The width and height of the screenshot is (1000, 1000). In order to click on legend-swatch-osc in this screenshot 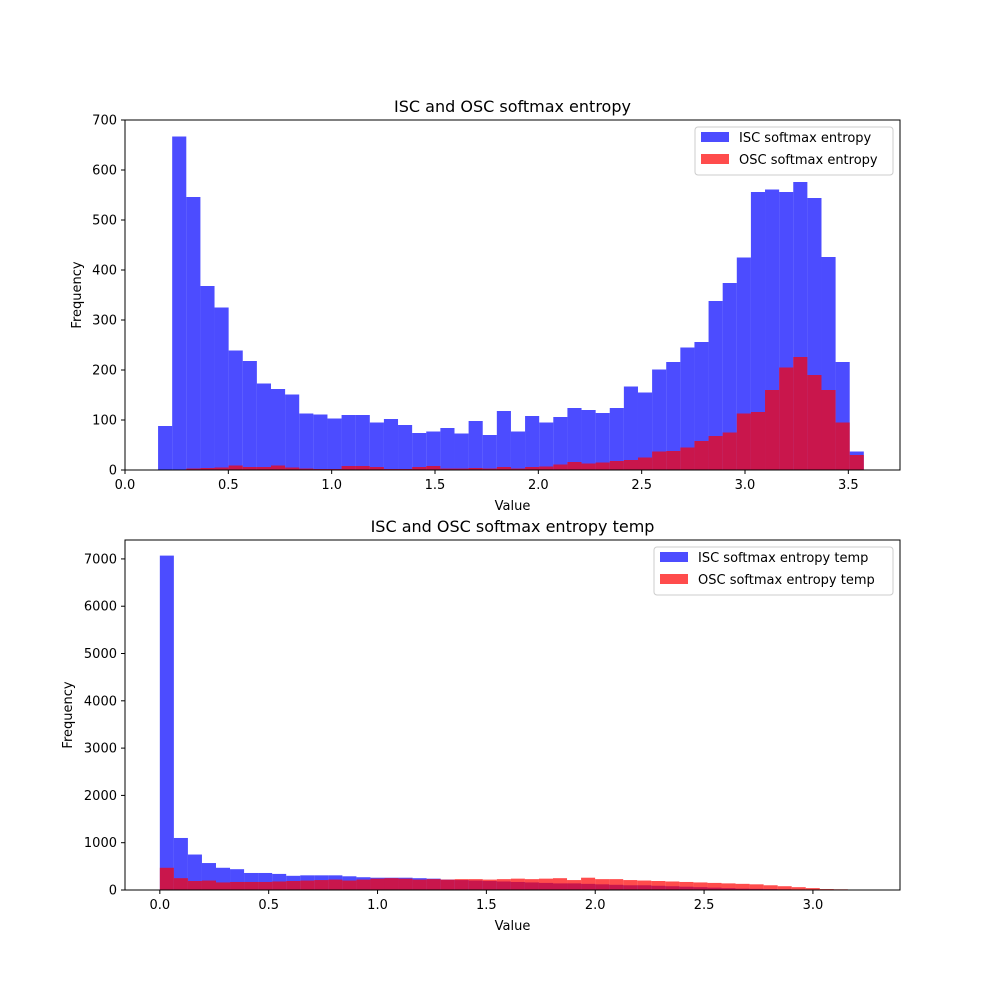, I will do `click(674, 579)`.